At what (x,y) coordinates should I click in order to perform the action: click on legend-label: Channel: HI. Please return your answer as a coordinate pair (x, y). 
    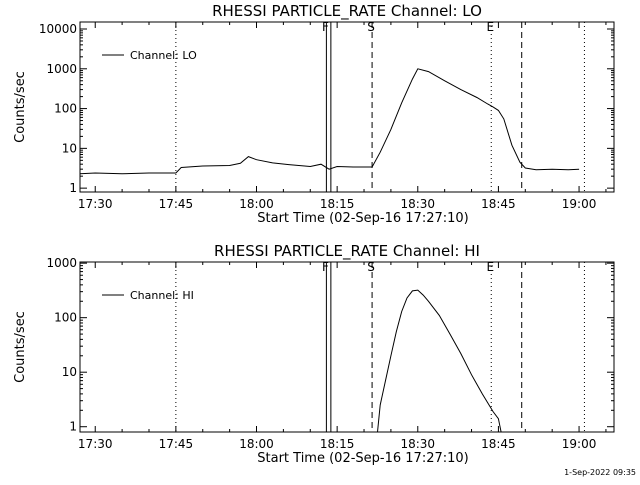
    Looking at the image, I should click on (162, 295).